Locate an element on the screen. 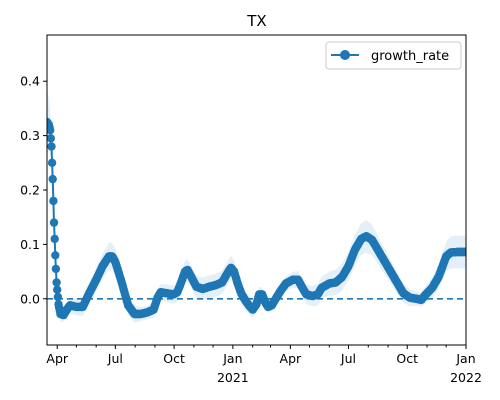 The width and height of the screenshot is (500, 400). y-axis: 0.0 0.1 0.2 0.3 0.4 is located at coordinates (33, 190).